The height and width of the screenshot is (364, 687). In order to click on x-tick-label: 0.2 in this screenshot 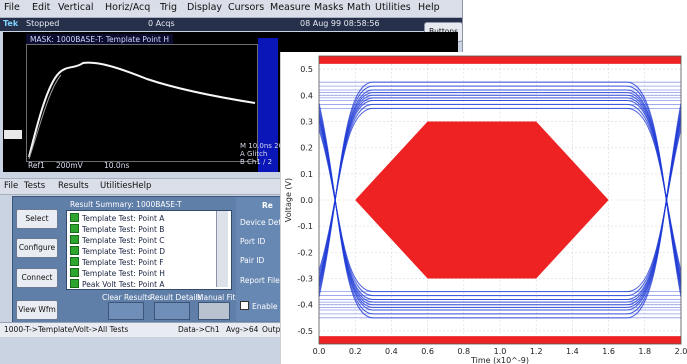, I will do `click(355, 351)`.